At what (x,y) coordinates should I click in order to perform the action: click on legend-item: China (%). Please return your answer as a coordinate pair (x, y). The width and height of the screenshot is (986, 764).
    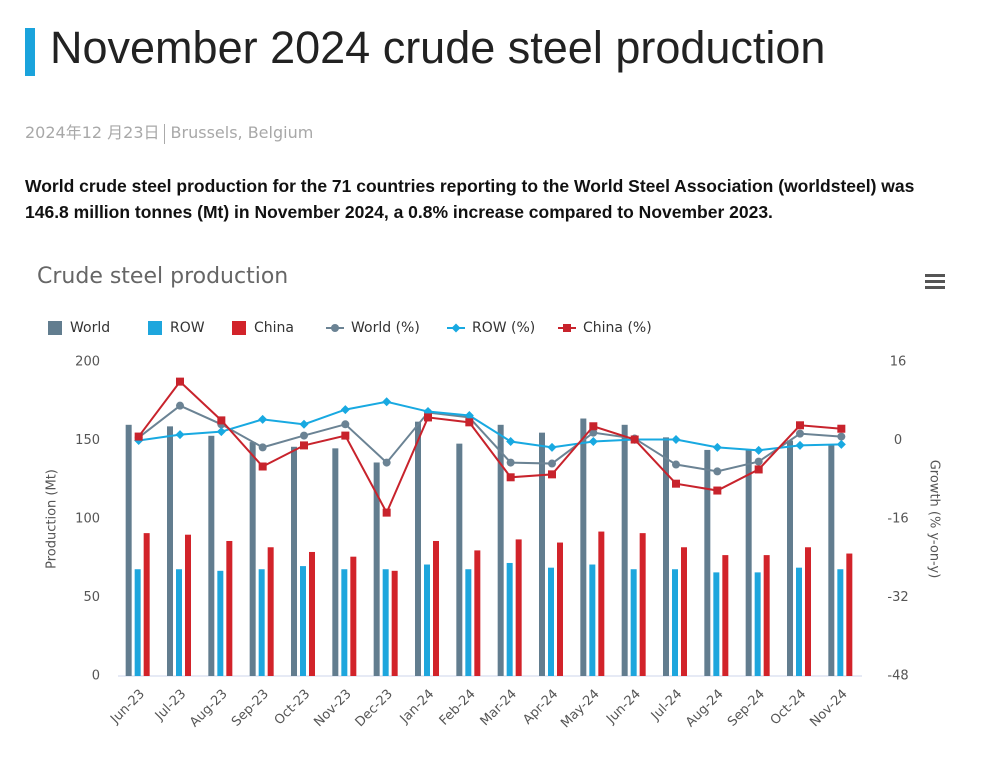
    Looking at the image, I should click on (605, 328).